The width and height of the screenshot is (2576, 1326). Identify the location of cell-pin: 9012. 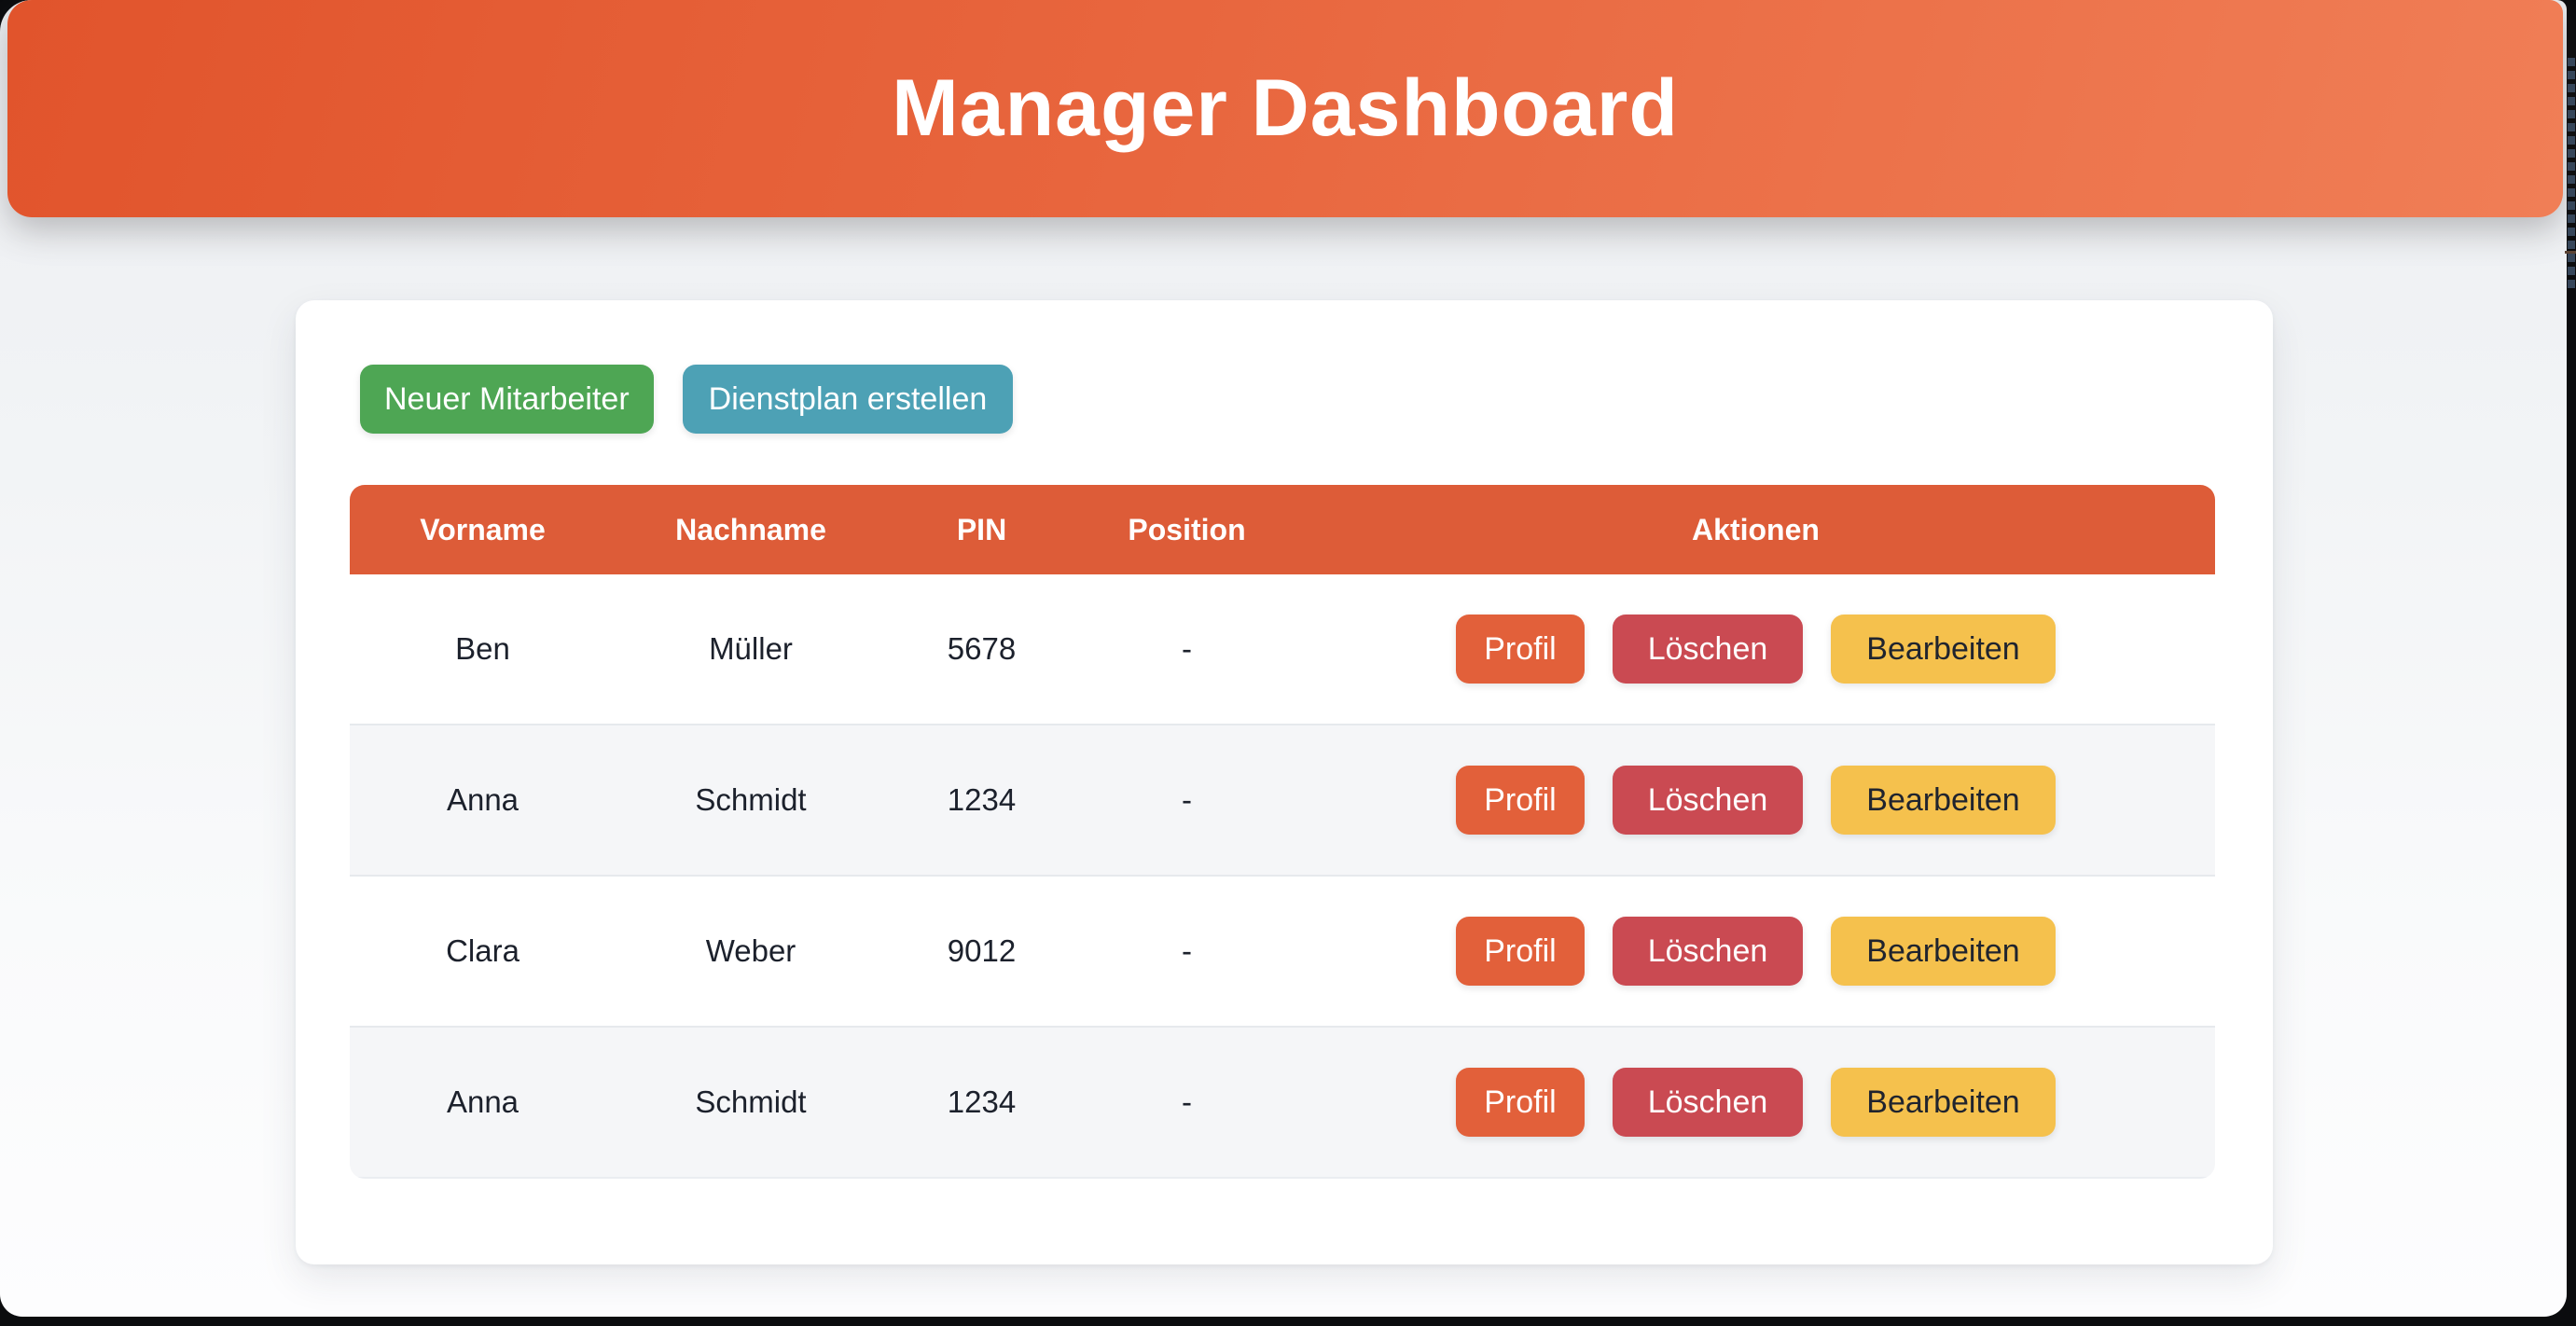
(982, 951).